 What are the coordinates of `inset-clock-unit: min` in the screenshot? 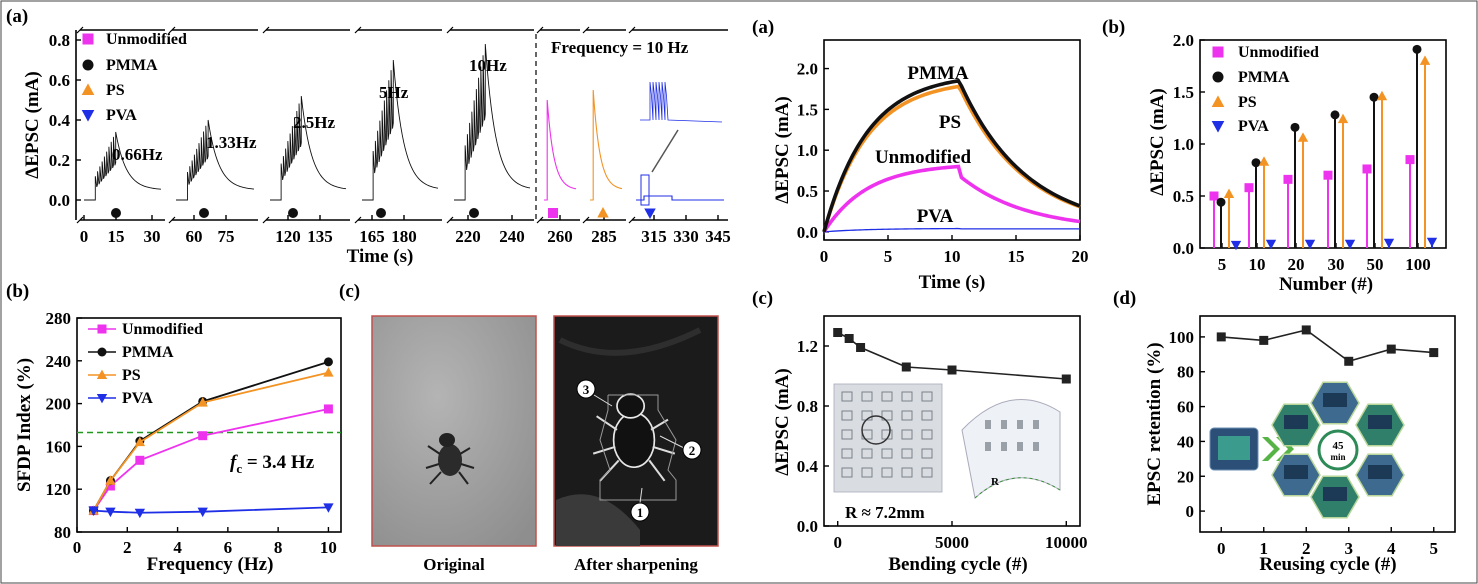 It's located at (1337, 457).